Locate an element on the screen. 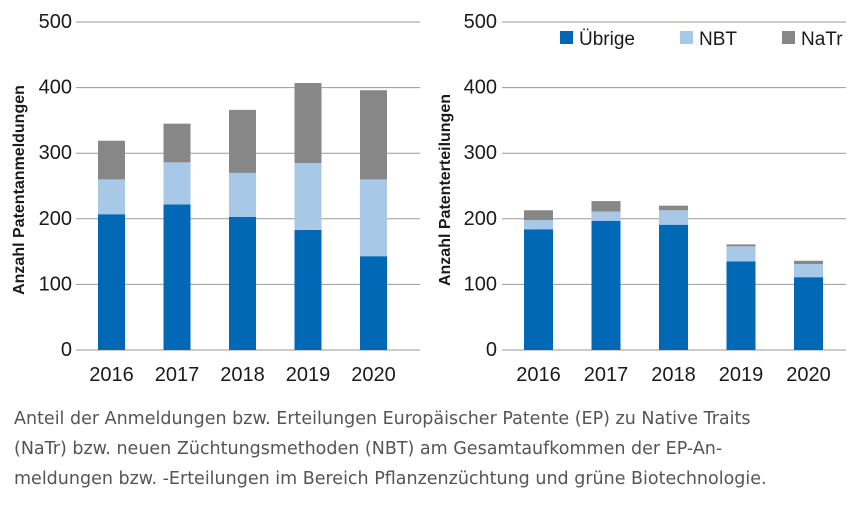 Image resolution: width=860 pixels, height=506 pixels. legend-swatch-übrige is located at coordinates (566, 37).